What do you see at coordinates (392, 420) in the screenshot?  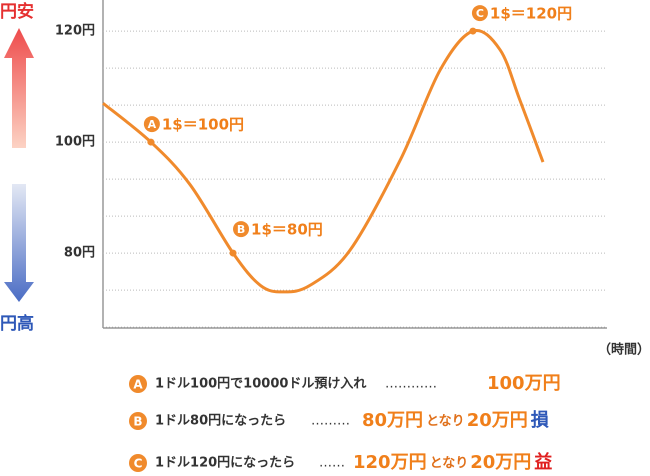 I see `note-amount: 80万円` at bounding box center [392, 420].